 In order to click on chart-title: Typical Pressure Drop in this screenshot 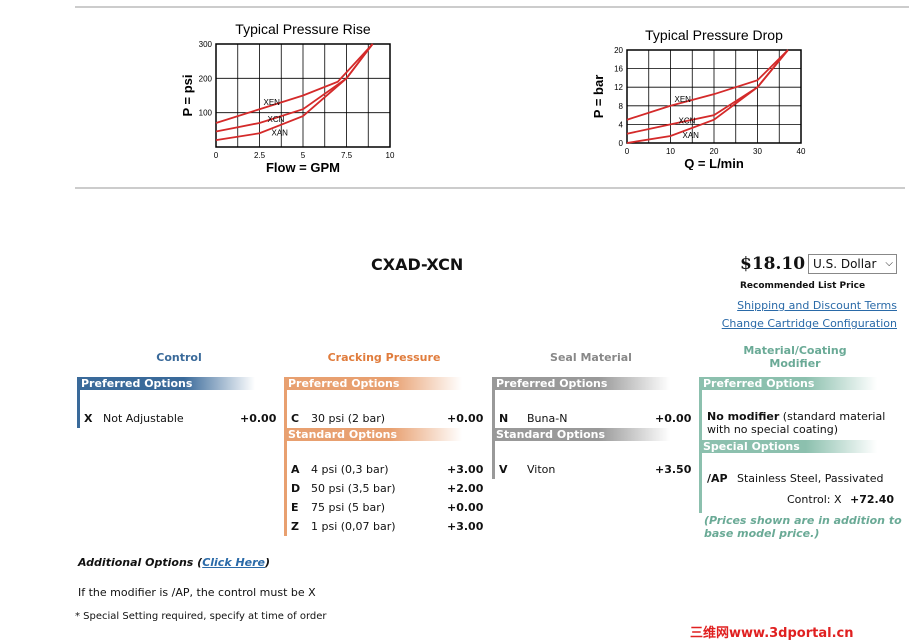, I will do `click(714, 35)`.